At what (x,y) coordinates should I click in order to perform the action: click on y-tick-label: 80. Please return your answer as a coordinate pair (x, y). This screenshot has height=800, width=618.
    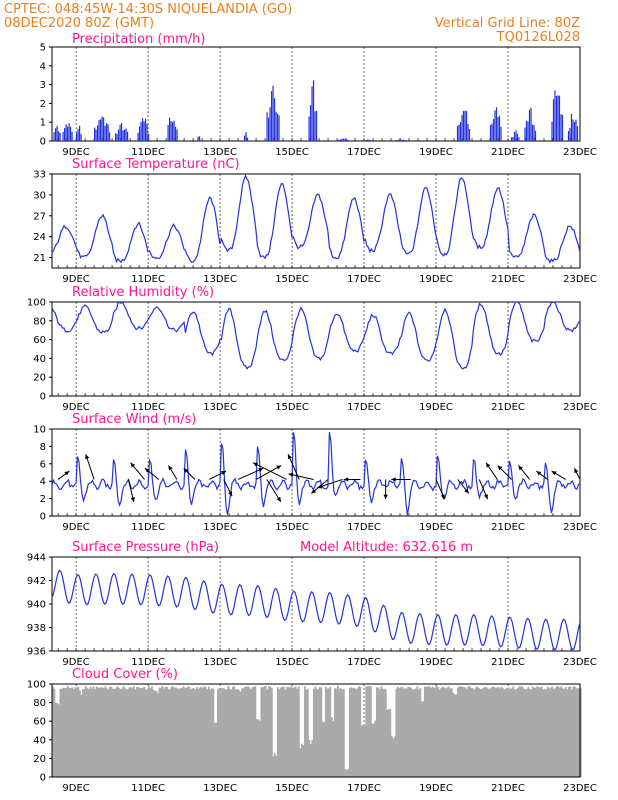
    Looking at the image, I should click on (39, 703).